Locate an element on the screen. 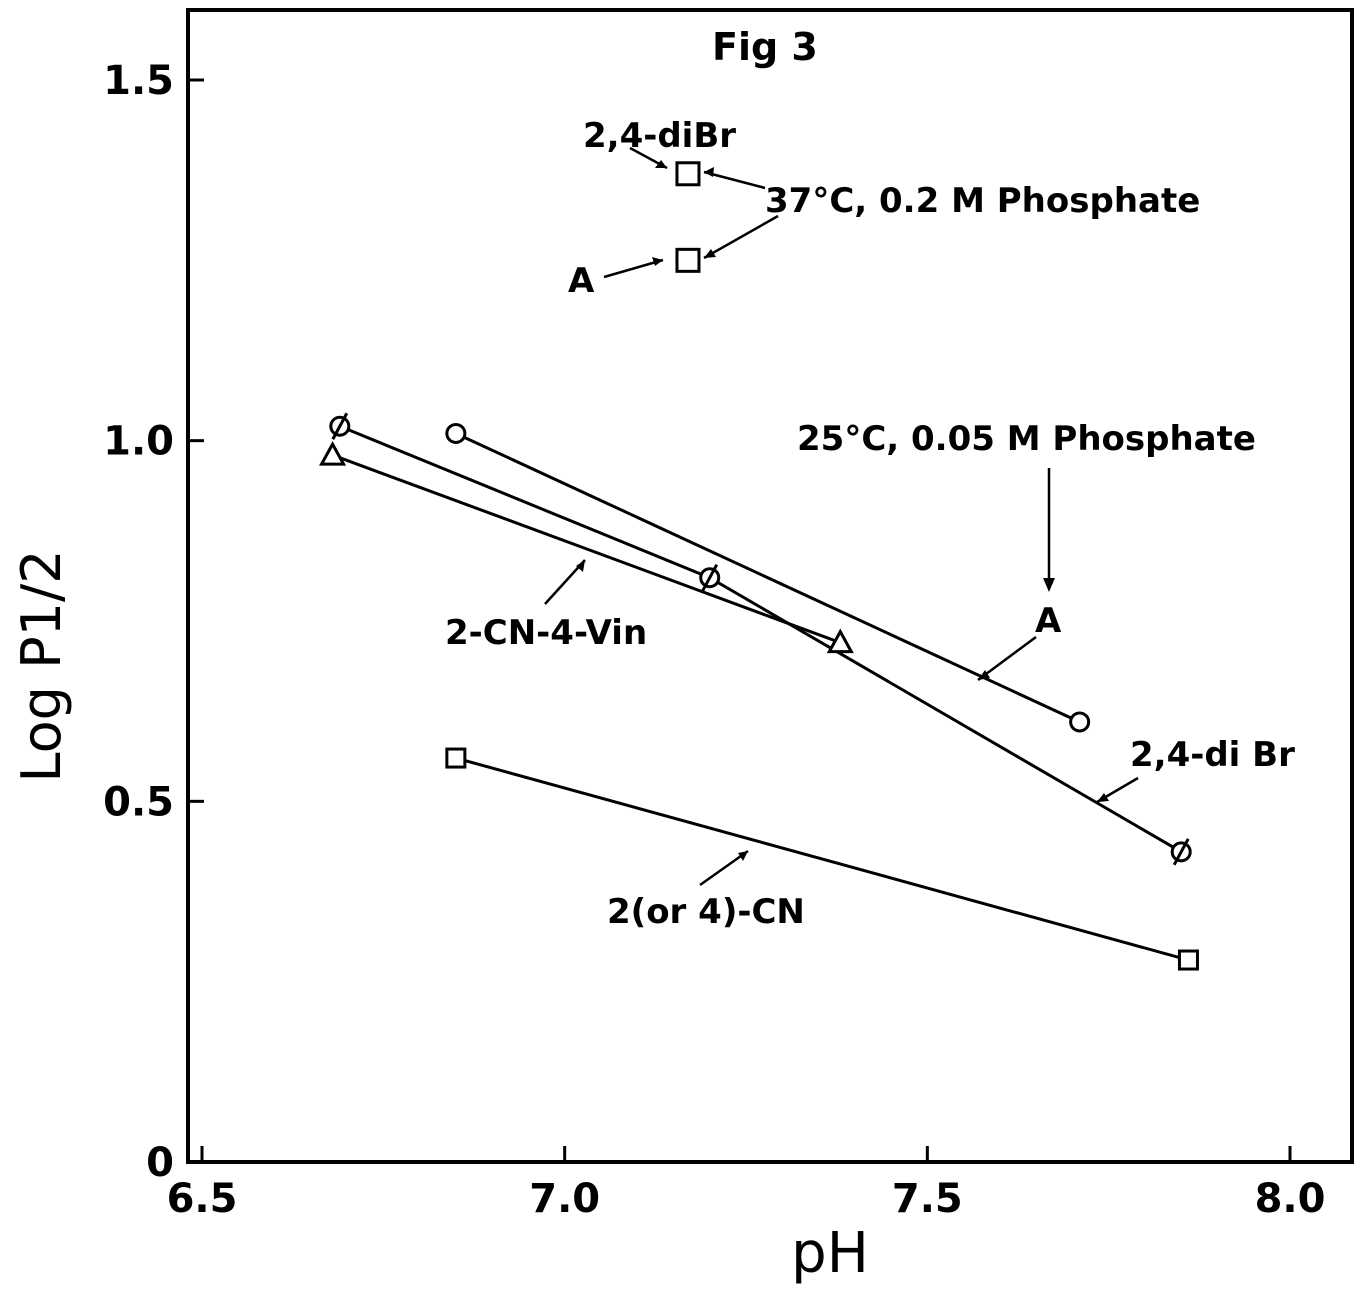 The image size is (1358, 1289). y-axis-title: Log P1/2 is located at coordinates (41, 665).